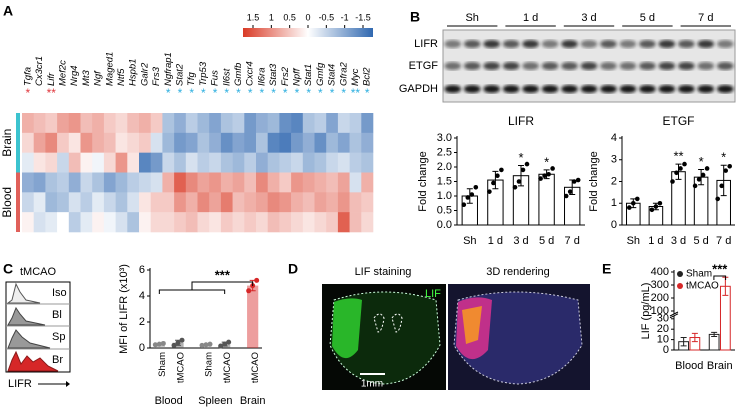 The height and width of the screenshot is (414, 745). Describe the element at coordinates (308, 32) in the screenshot. I see `colorbar` at that location.